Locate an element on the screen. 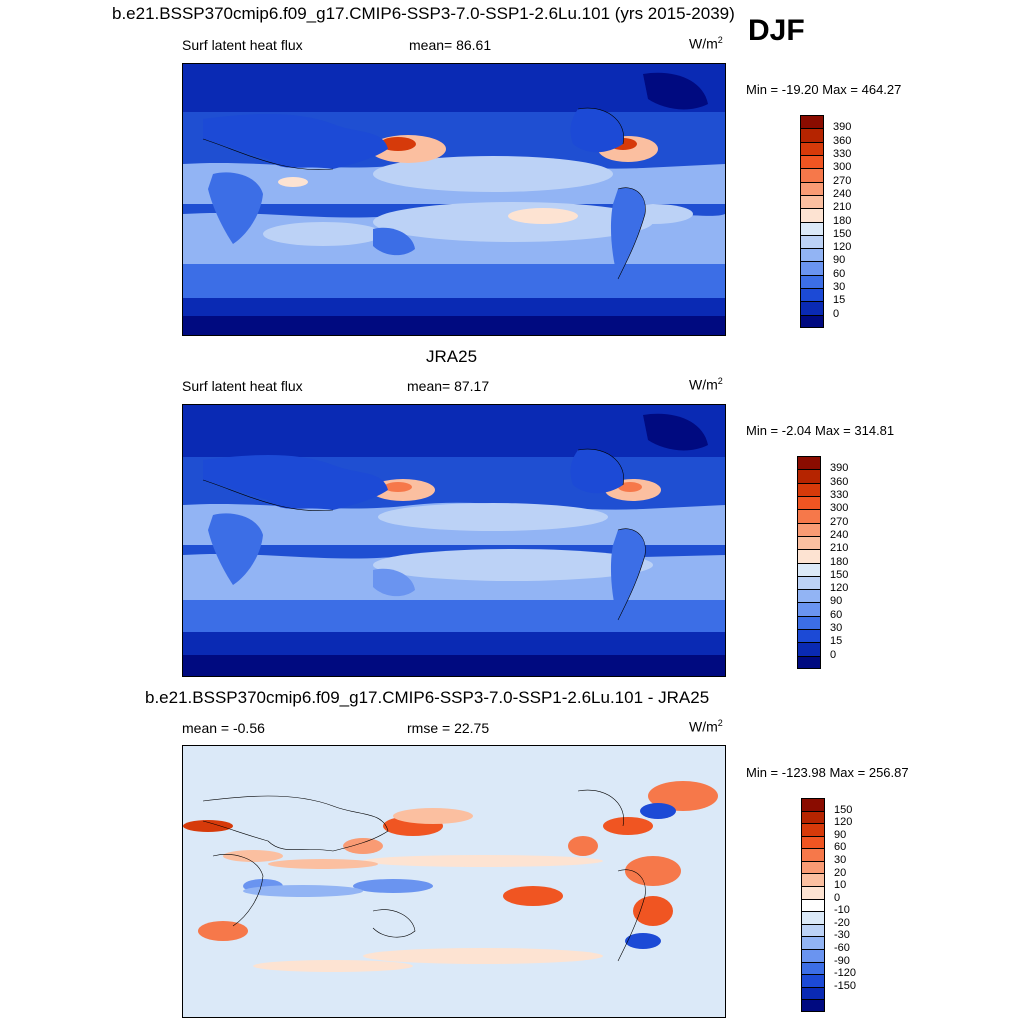 Image resolution: width=1024 pixels, height=1024 pixels. panel3-minmax: Min = -123.98 Max = 256.87 is located at coordinates (827, 772).